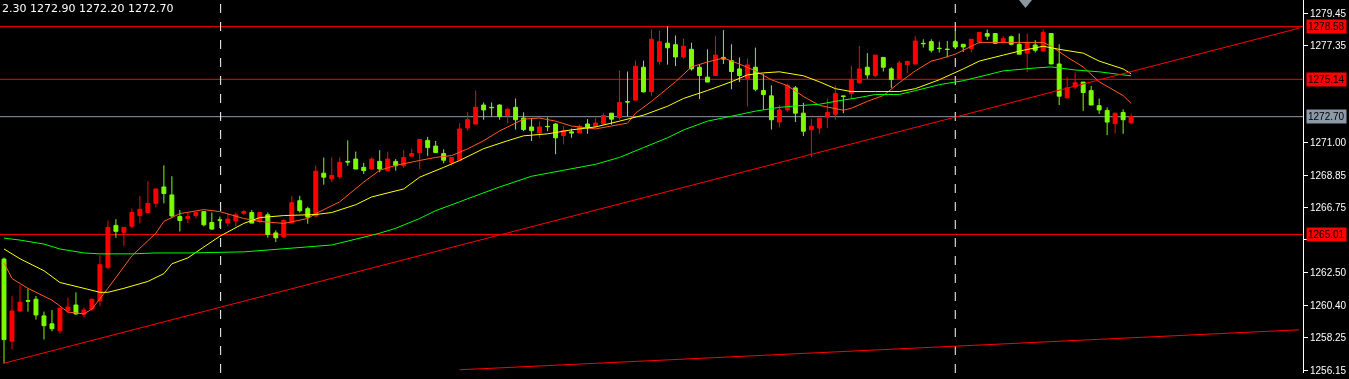 The width and height of the screenshot is (1349, 379). What do you see at coordinates (1326, 116) in the screenshot?
I see `ref-line-label: 1272.70` at bounding box center [1326, 116].